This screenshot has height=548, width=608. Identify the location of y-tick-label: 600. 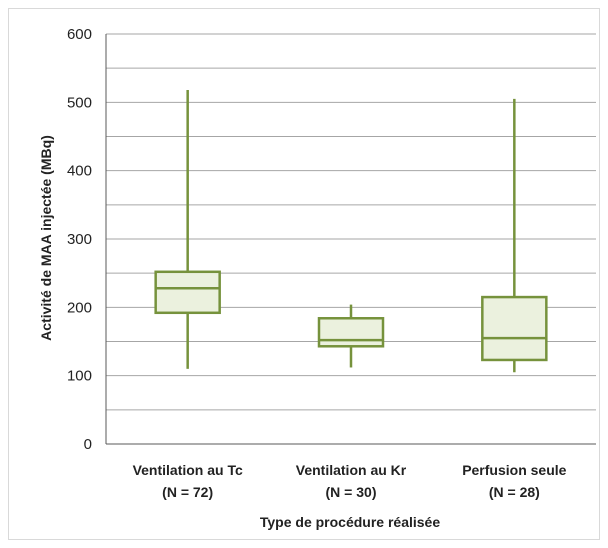
(79, 34).